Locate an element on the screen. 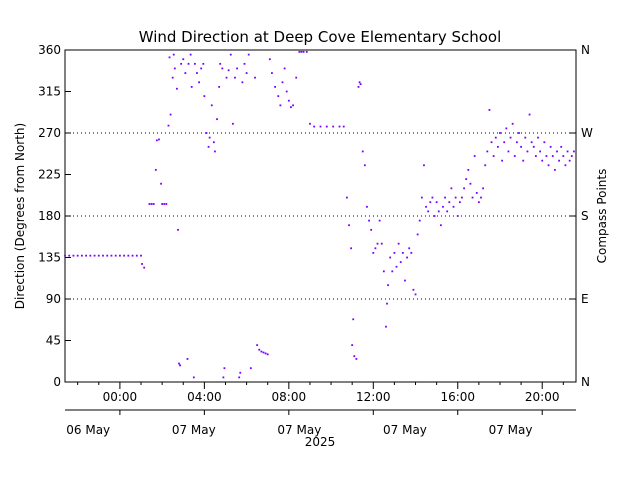 Image resolution: width=640 pixels, height=484 pixels. x-tick-label: 20:00 is located at coordinates (542, 397).